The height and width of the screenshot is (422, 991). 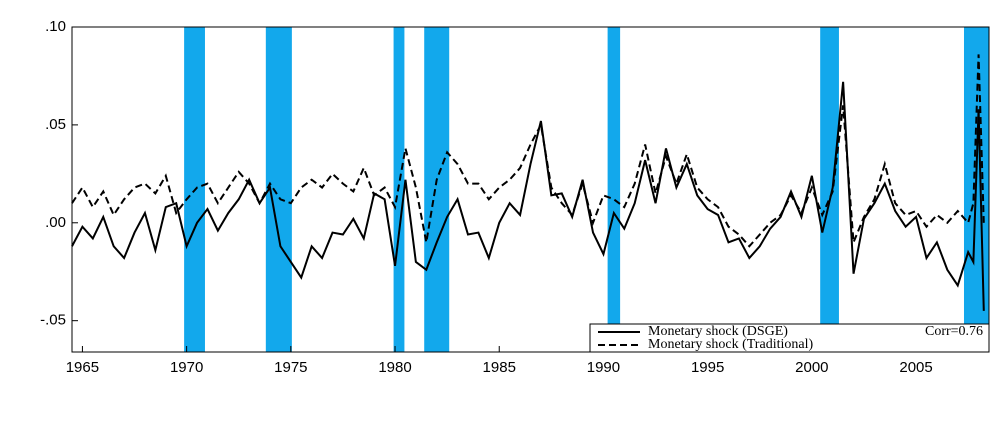 What do you see at coordinates (55, 26) in the screenshot?
I see `y-tick-label: .10` at bounding box center [55, 26].